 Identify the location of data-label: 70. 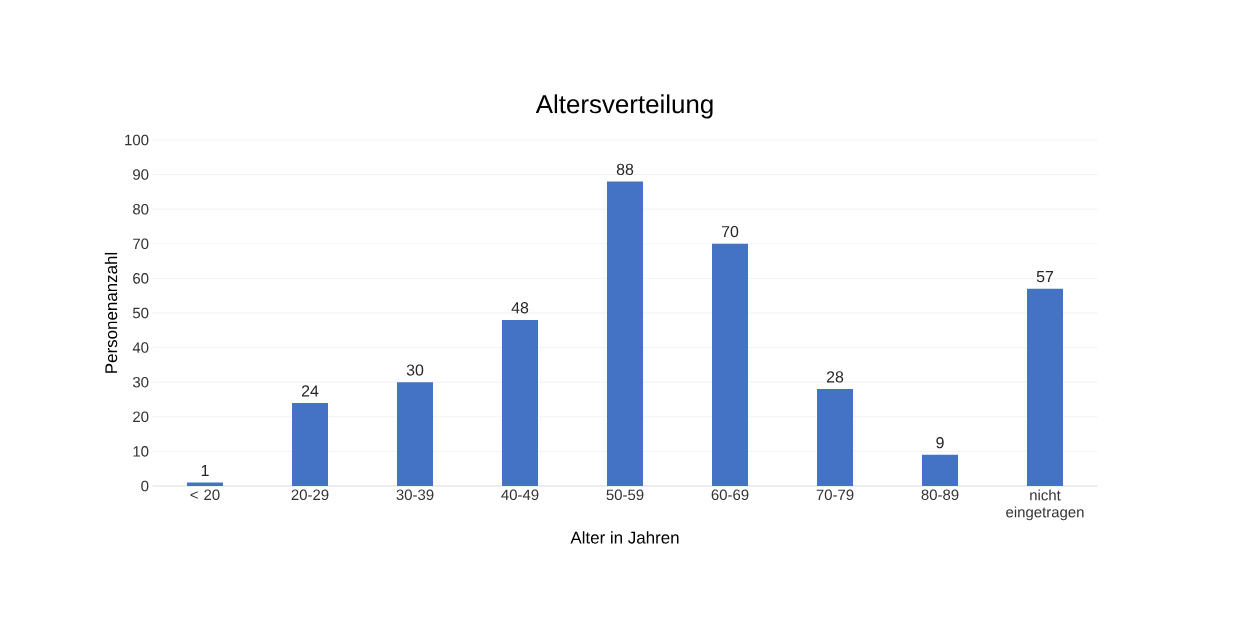
(730, 231).